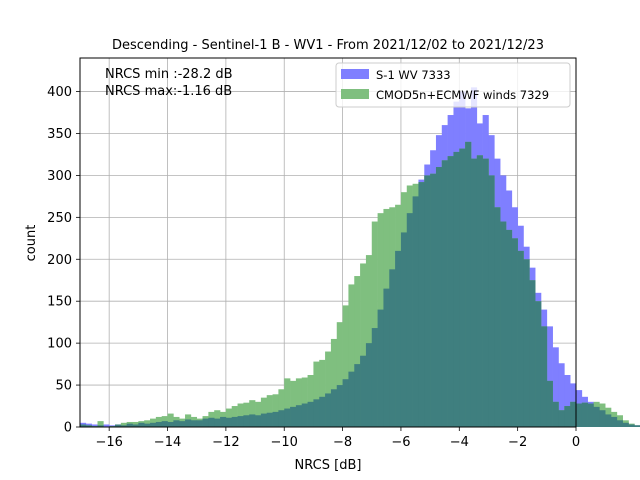  What do you see at coordinates (169, 74) in the screenshot?
I see `nrcs-min-annotation: NRCS min :-28.2 dB` at bounding box center [169, 74].